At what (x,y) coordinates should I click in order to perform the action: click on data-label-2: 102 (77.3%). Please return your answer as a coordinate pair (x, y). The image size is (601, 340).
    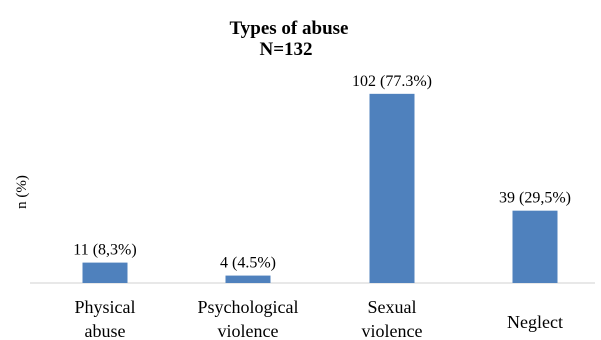
    Looking at the image, I should click on (392, 81).